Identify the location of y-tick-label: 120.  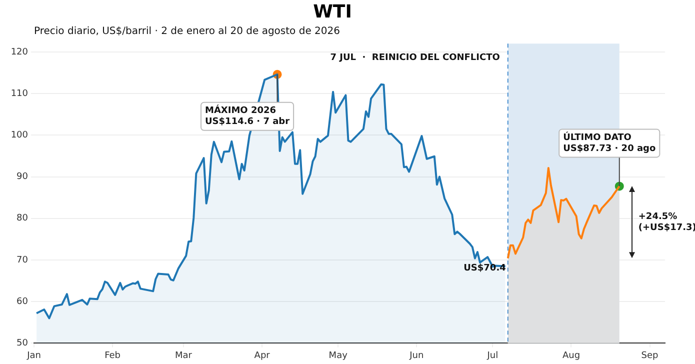
(19, 52).